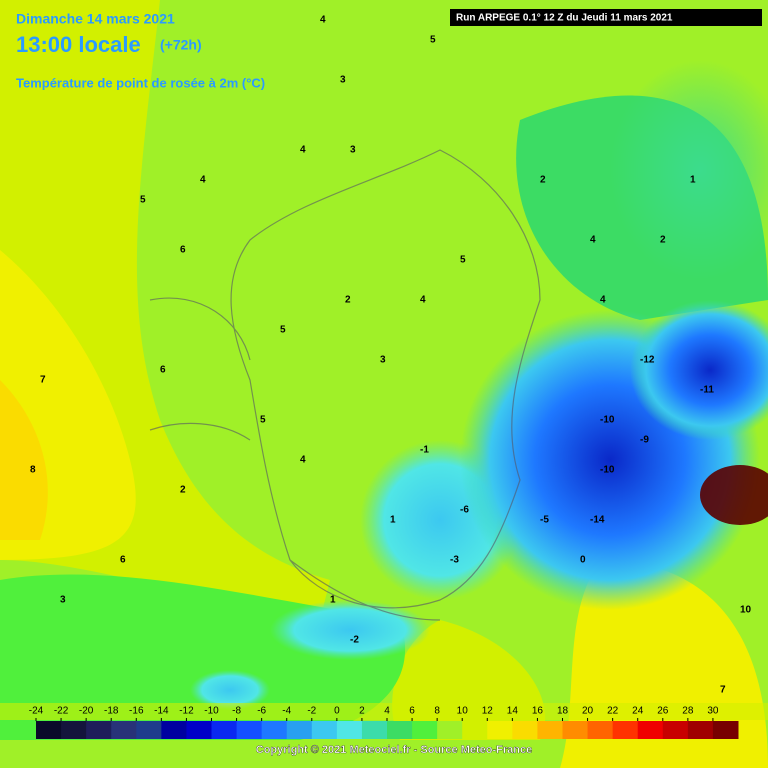  What do you see at coordinates (424, 450) in the screenshot?
I see `contour-label: -1` at bounding box center [424, 450].